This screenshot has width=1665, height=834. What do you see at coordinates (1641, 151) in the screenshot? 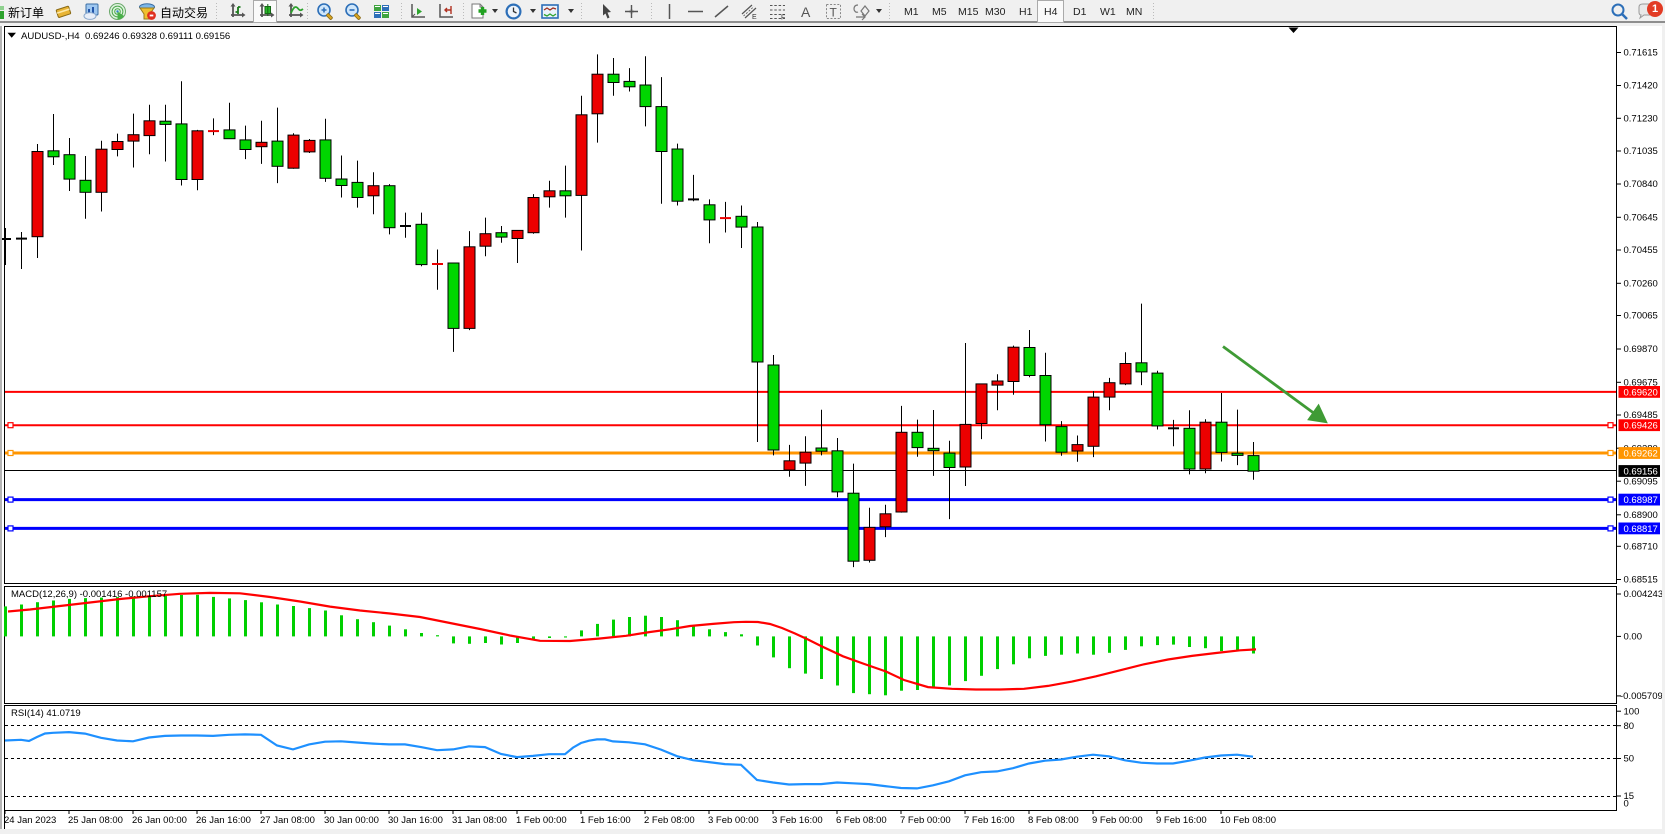
I see `svg-text: 0.71035` at bounding box center [1641, 151].